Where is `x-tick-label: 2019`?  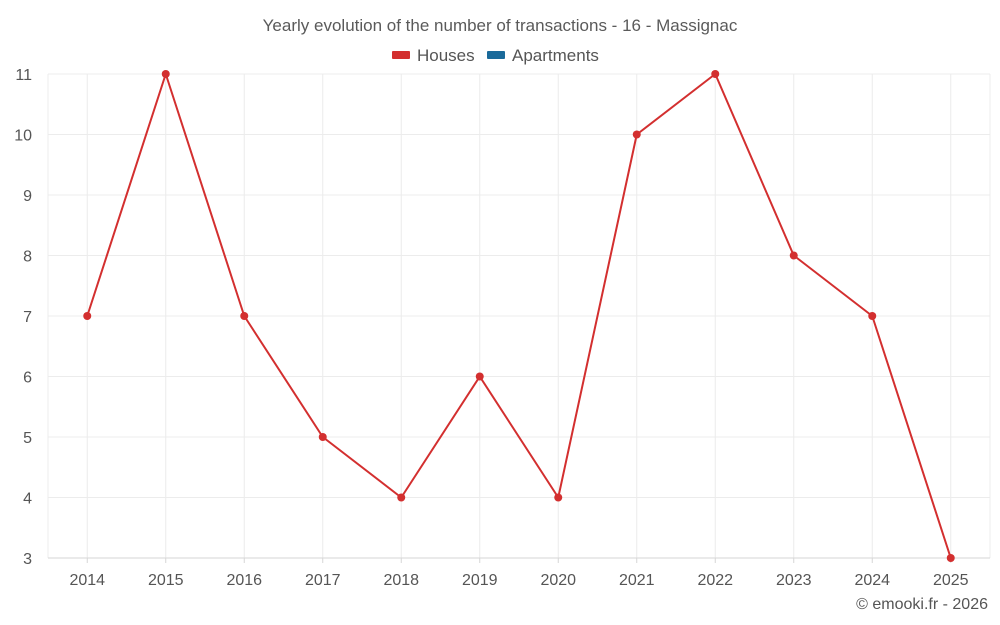 x-tick-label: 2019 is located at coordinates (480, 580).